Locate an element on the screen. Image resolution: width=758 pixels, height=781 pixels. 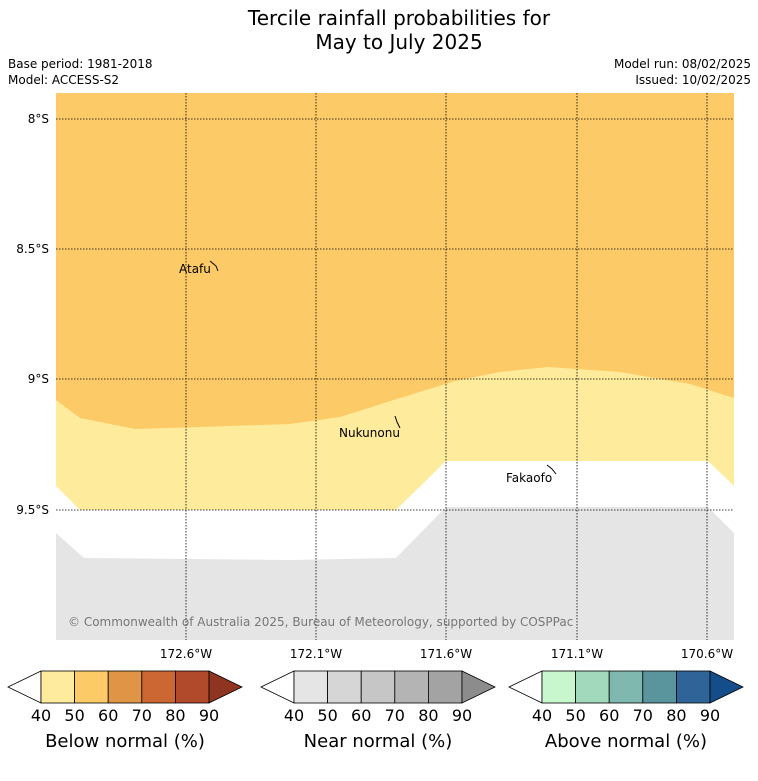
legend-title: Near normal (%) is located at coordinates (378, 741).